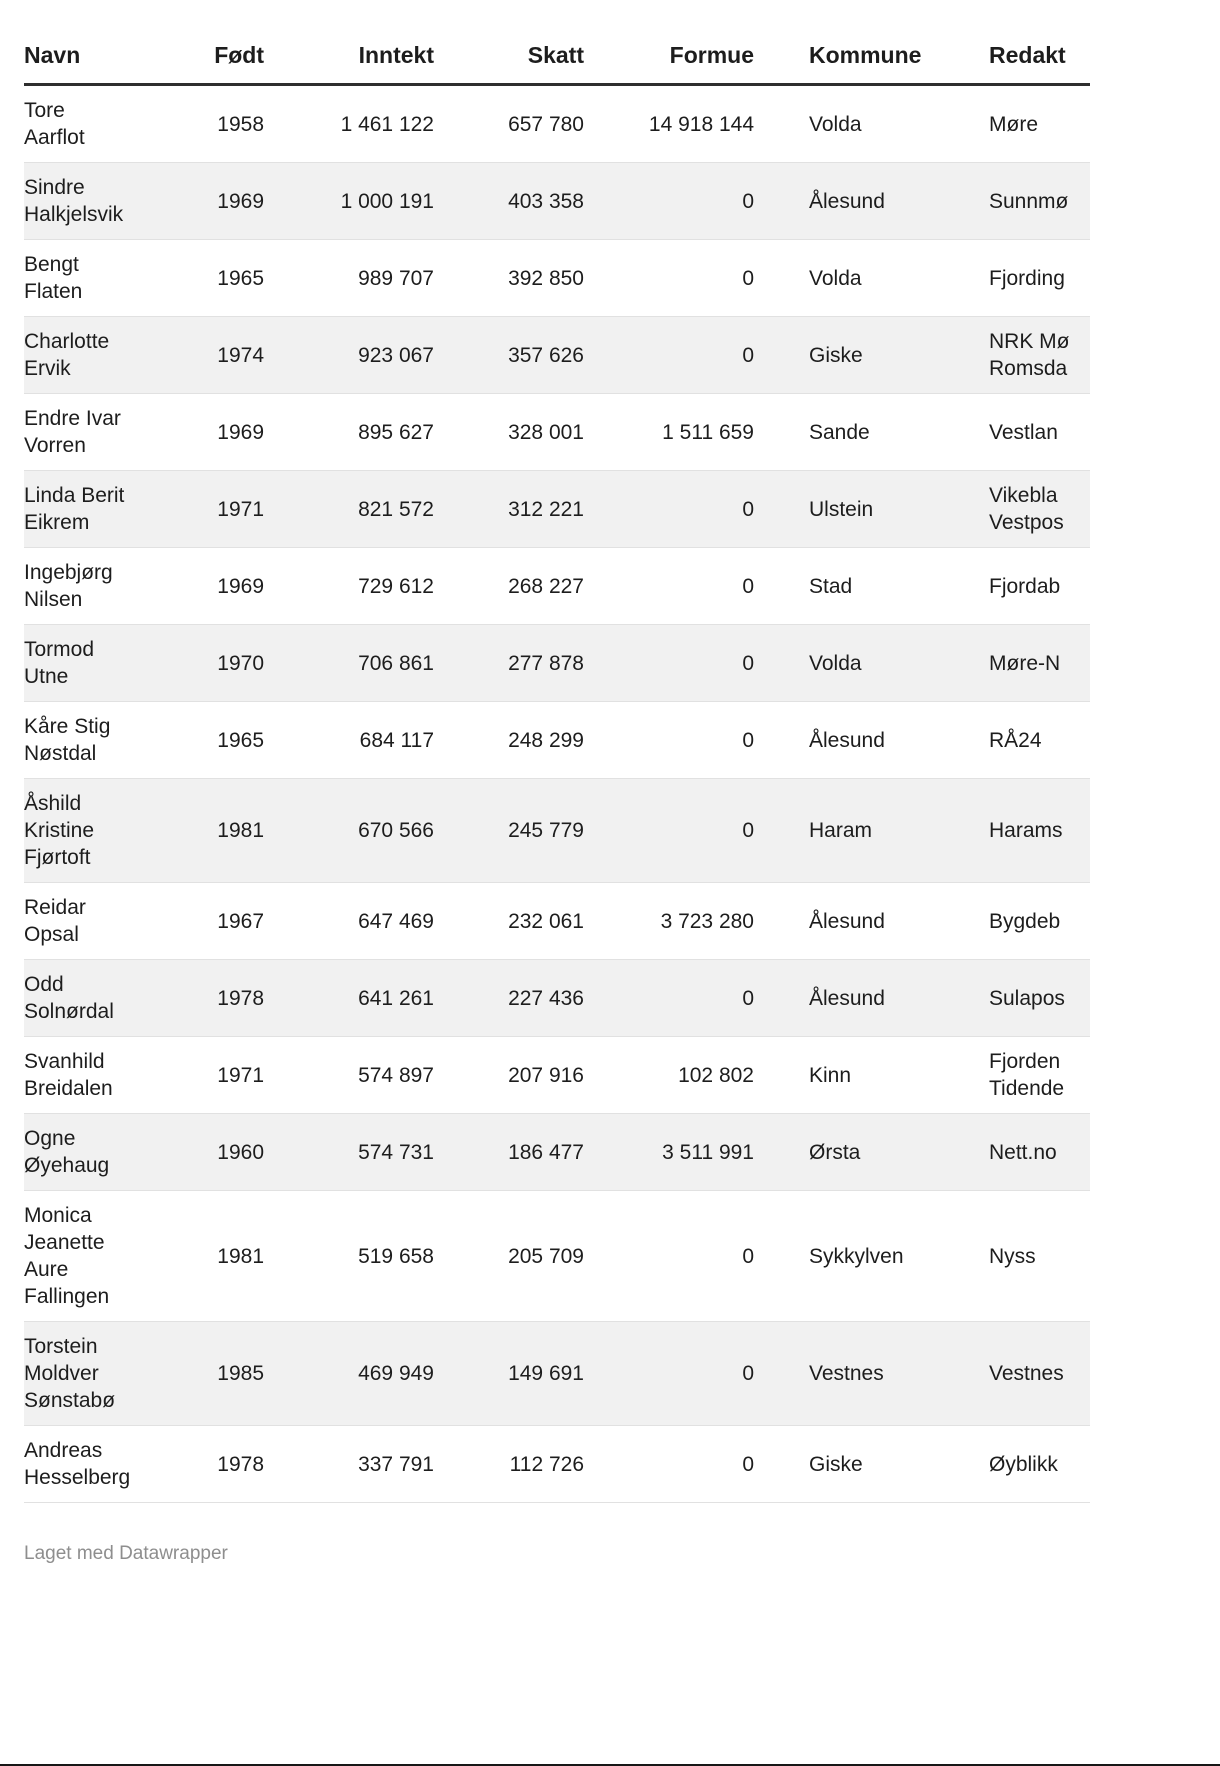  I want to click on cell-inntekt: 706 861, so click(359, 663).